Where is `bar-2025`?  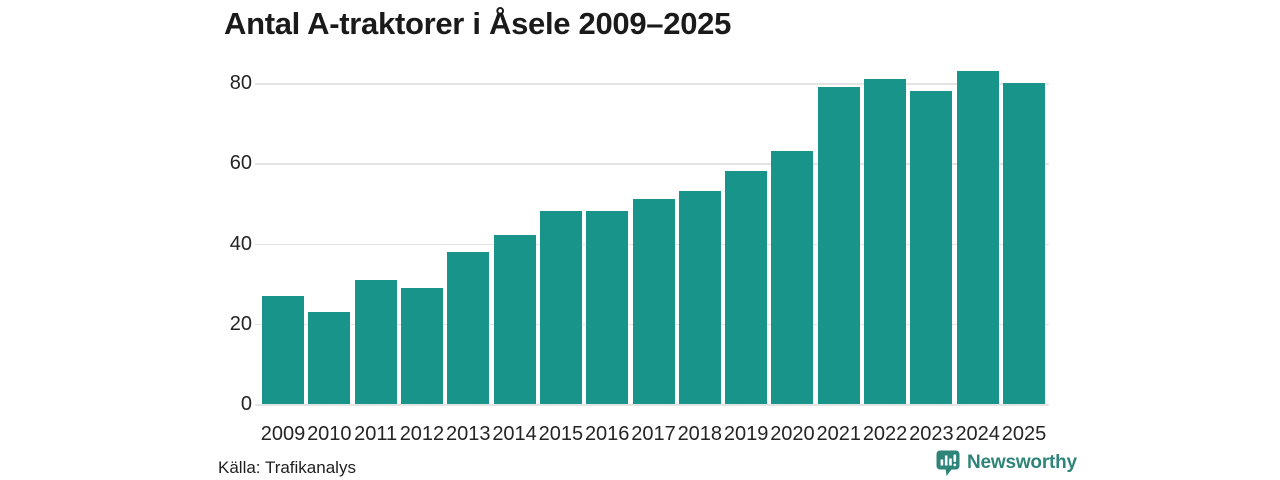
bar-2025 is located at coordinates (1024, 243).